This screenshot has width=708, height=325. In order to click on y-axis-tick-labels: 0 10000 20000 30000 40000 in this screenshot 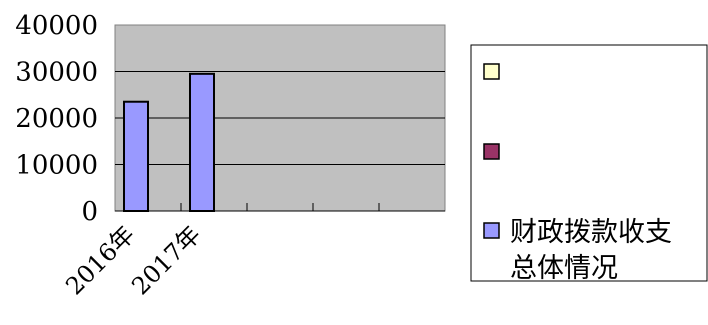, I will do `click(56, 119)`.